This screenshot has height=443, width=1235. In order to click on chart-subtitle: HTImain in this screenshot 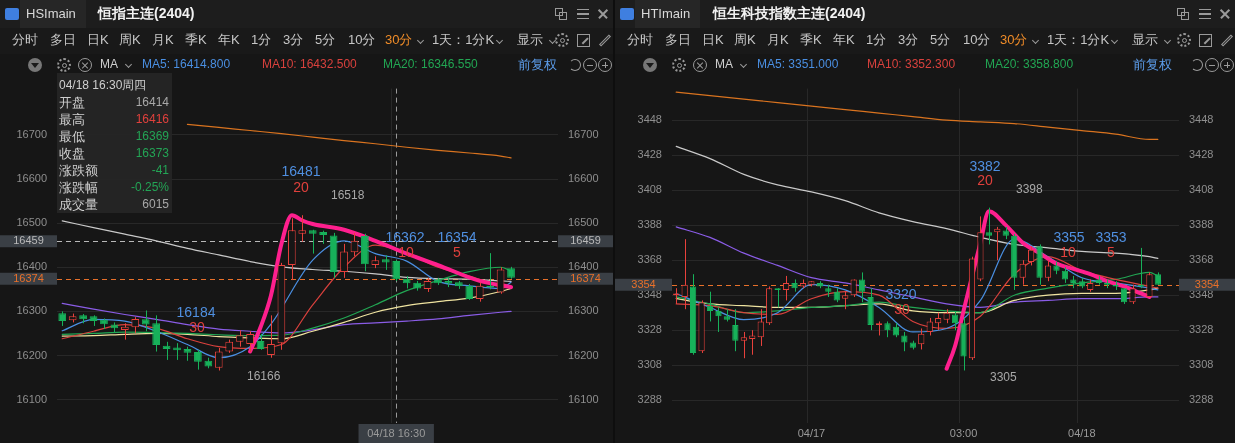, I will do `click(668, 14)`.